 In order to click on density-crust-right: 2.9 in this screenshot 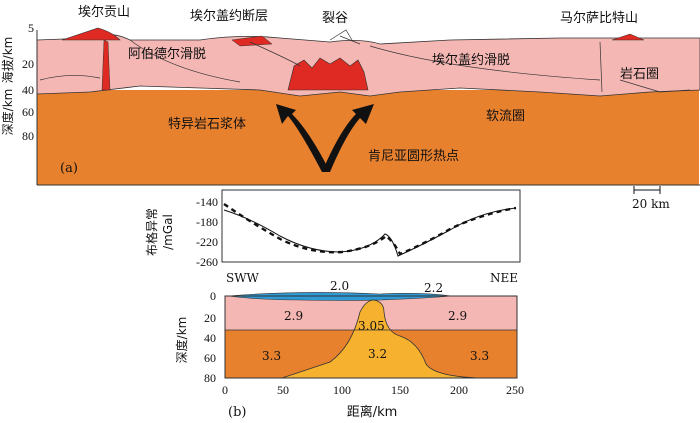, I will do `click(457, 316)`.